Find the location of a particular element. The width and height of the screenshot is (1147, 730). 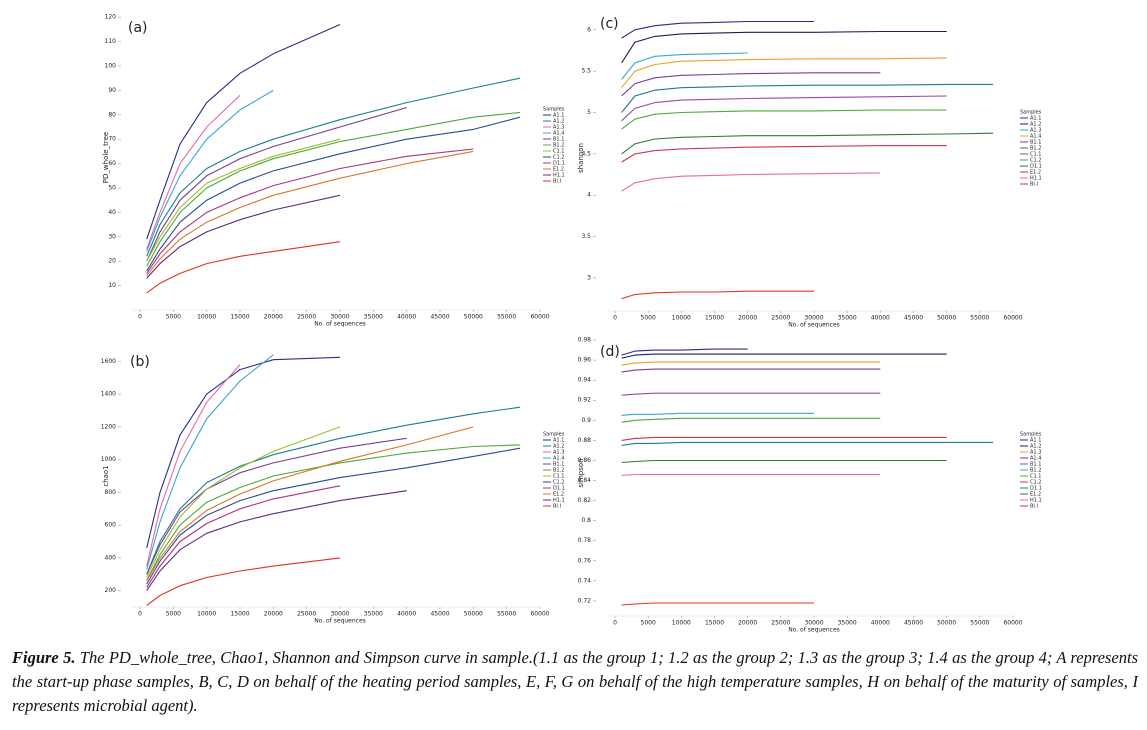

y-tick-label: 80 is located at coordinates (112, 114).